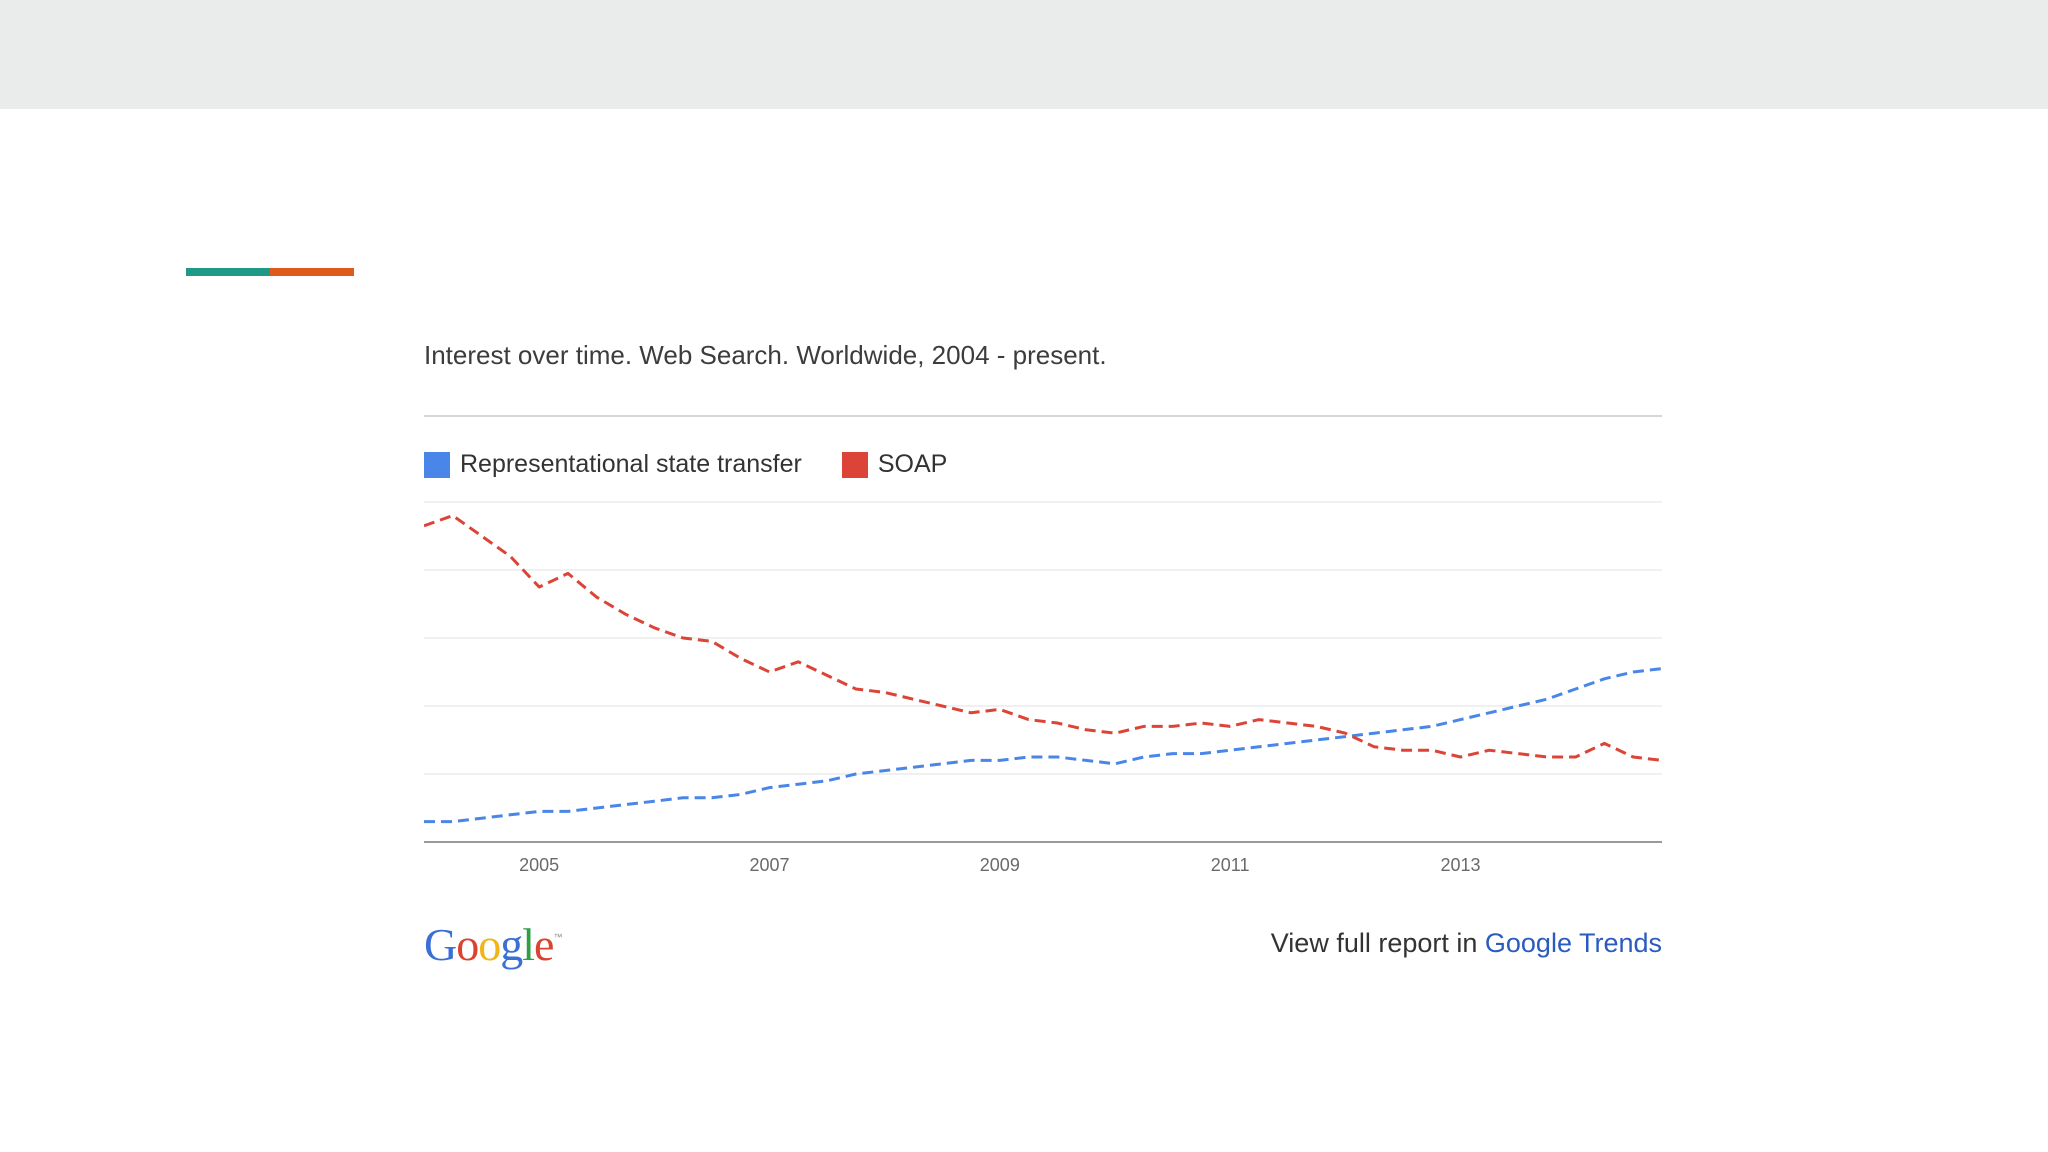  Describe the element at coordinates (1230, 865) in the screenshot. I see `x-tick-label-3: 2011` at that location.